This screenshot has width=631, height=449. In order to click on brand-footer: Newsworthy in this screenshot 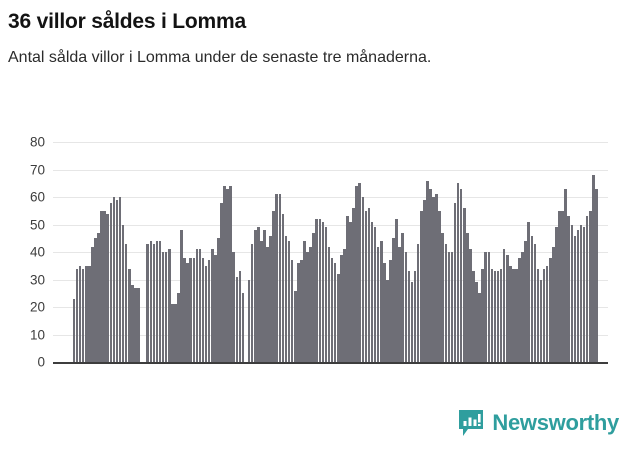, I will do `click(538, 423)`.